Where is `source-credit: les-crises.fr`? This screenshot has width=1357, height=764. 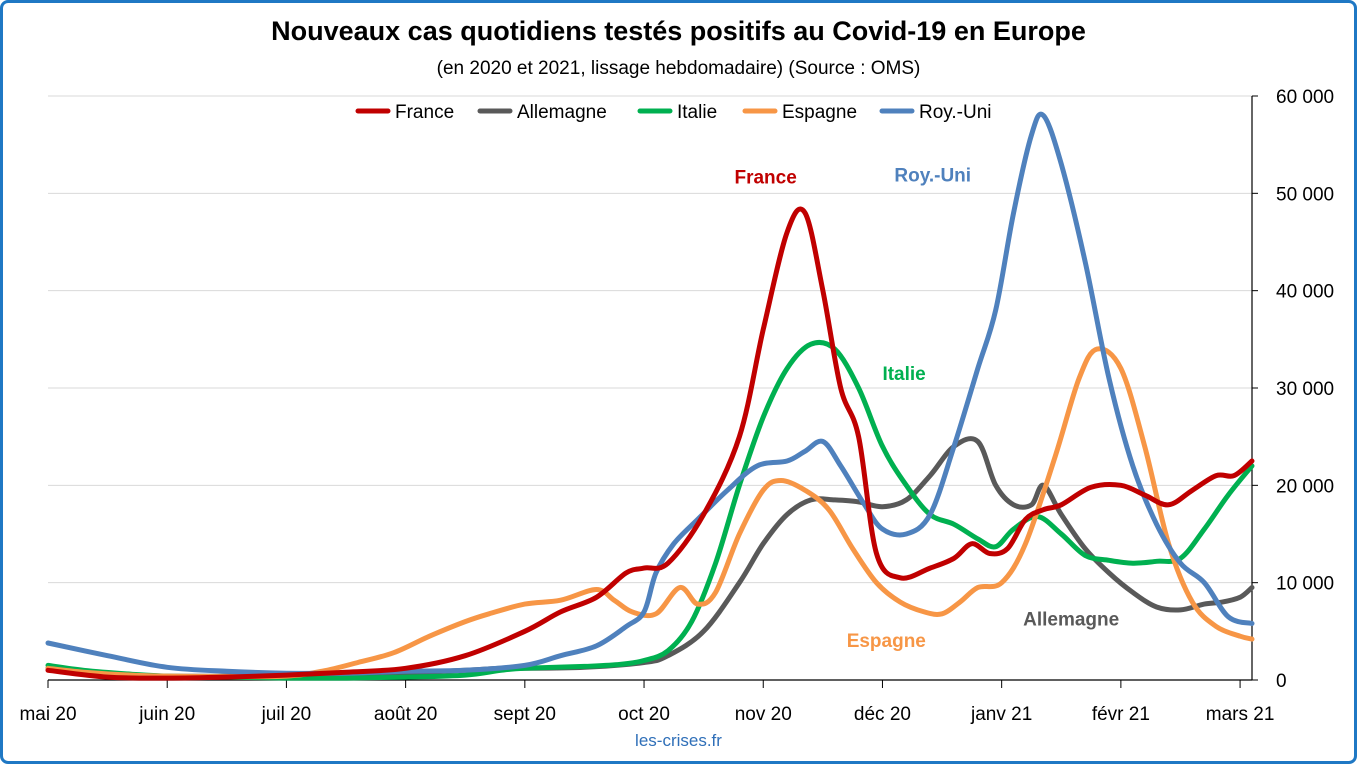 source-credit: les-crises.fr is located at coordinates (678, 740).